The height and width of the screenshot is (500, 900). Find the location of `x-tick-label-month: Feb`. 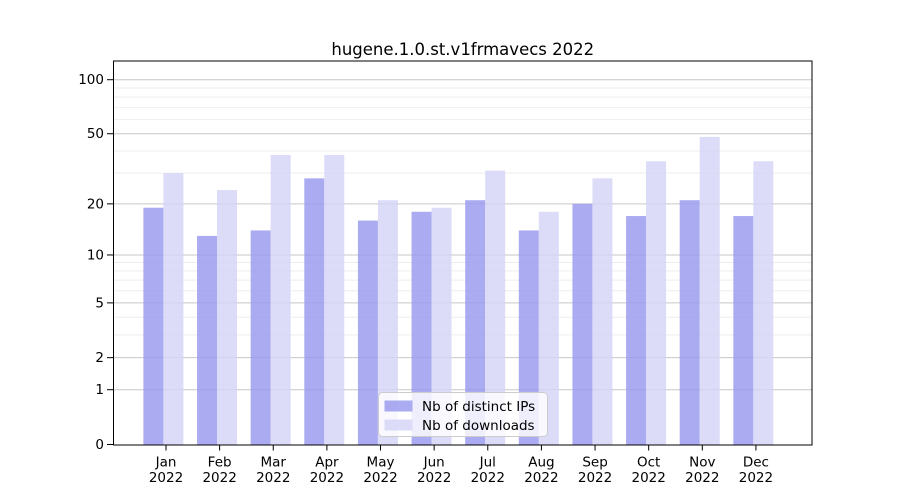

x-tick-label-month: Feb is located at coordinates (220, 463).